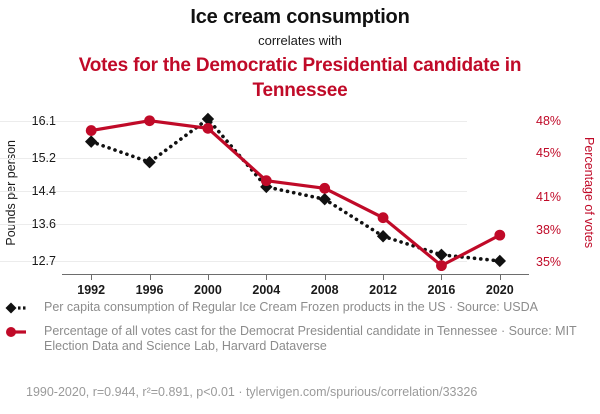  I want to click on red-solid-circle-marker-icon, so click(21, 332).